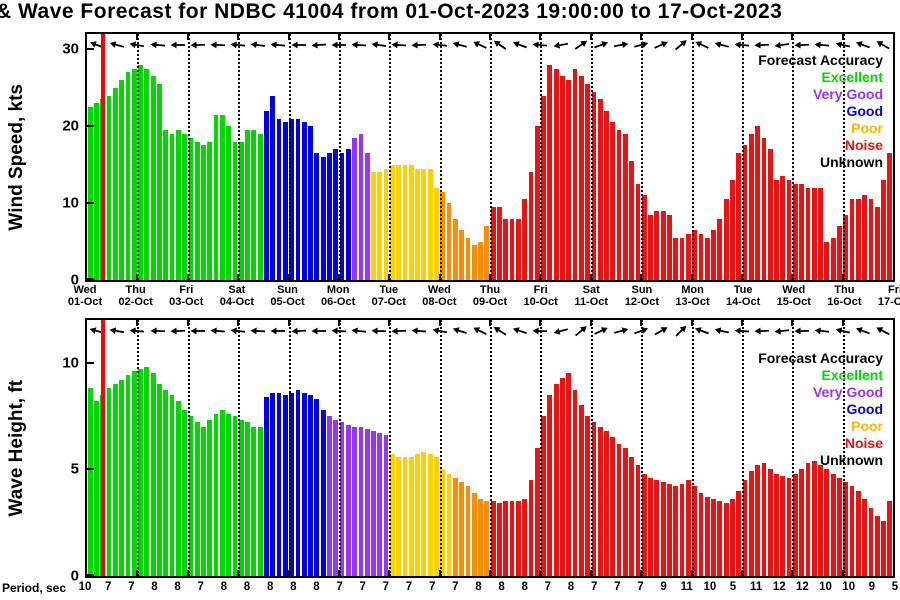  Describe the element at coordinates (439, 302) in the screenshot. I see `day-label-date: 08-Oct` at that location.